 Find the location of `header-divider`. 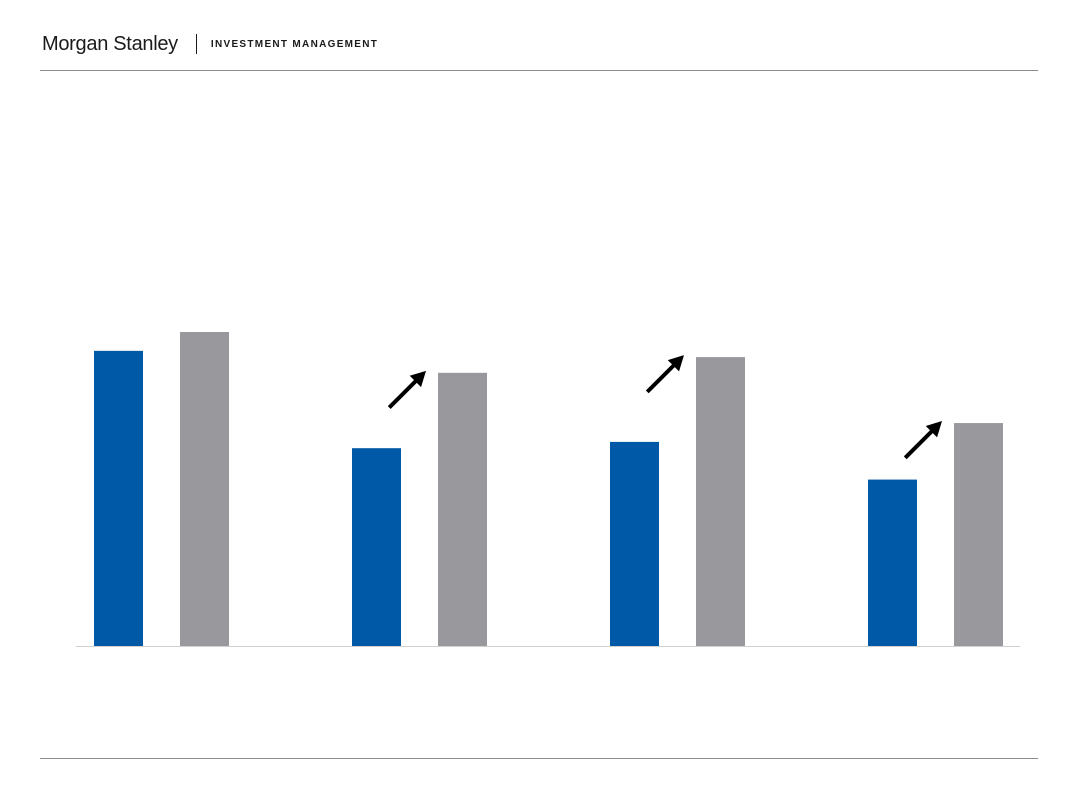

header-divider is located at coordinates (196, 44).